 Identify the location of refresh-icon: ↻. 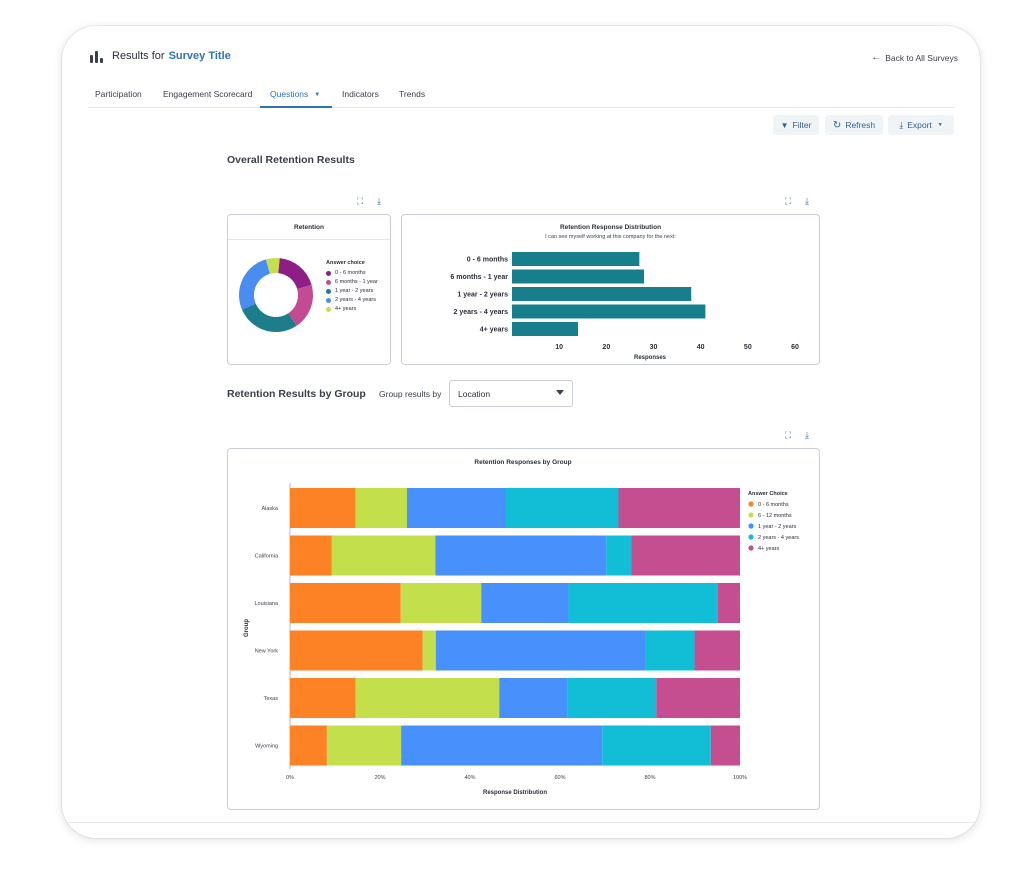
(837, 125).